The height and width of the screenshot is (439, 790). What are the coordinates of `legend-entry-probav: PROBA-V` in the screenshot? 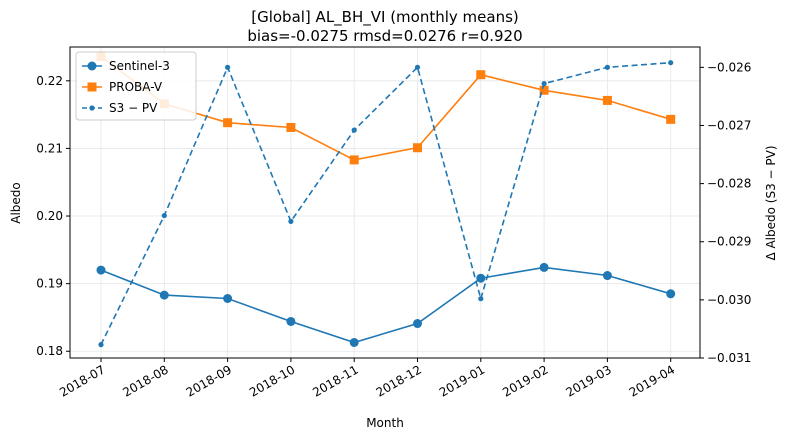 It's located at (122, 87).